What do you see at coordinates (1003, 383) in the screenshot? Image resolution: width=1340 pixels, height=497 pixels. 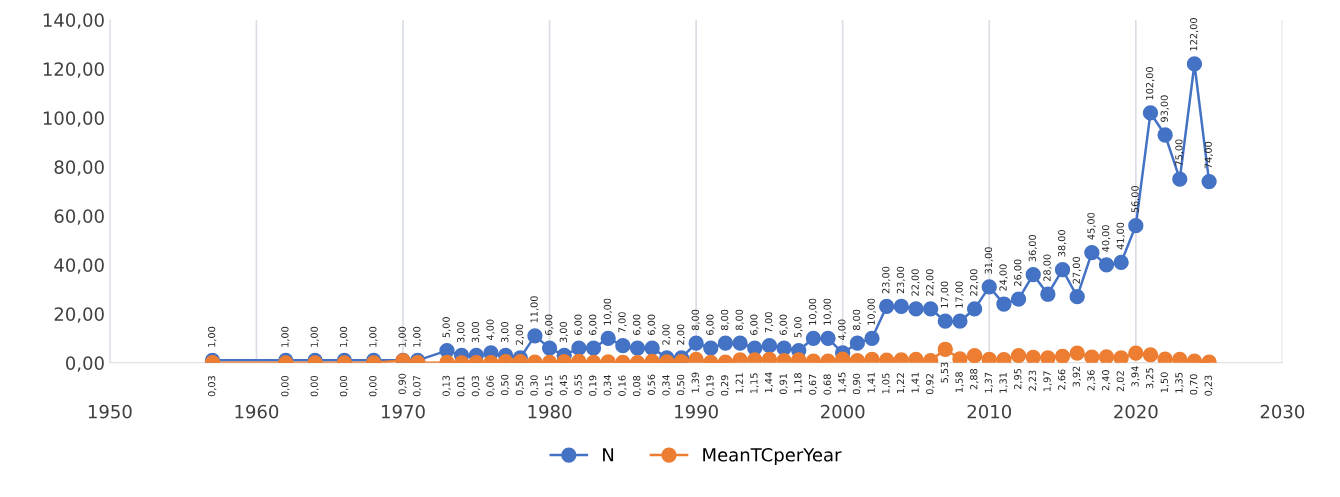 I see `data-label: 1,31` at bounding box center [1003, 383].